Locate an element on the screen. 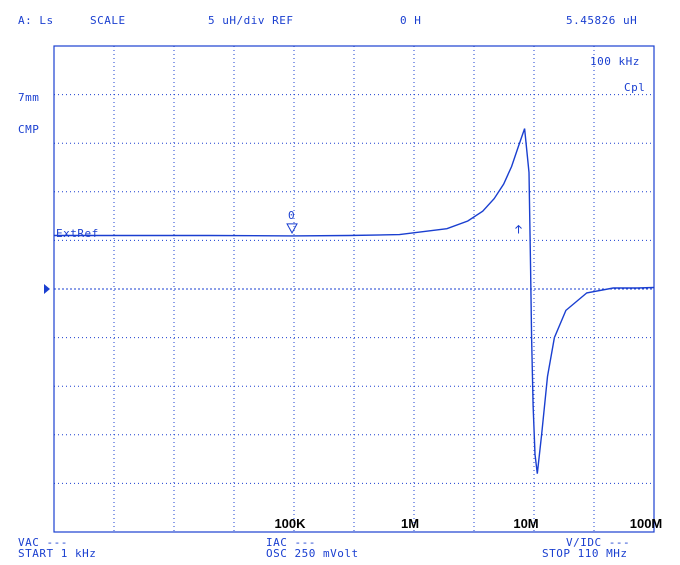  marker-value: 5.45826 uH is located at coordinates (601, 20).